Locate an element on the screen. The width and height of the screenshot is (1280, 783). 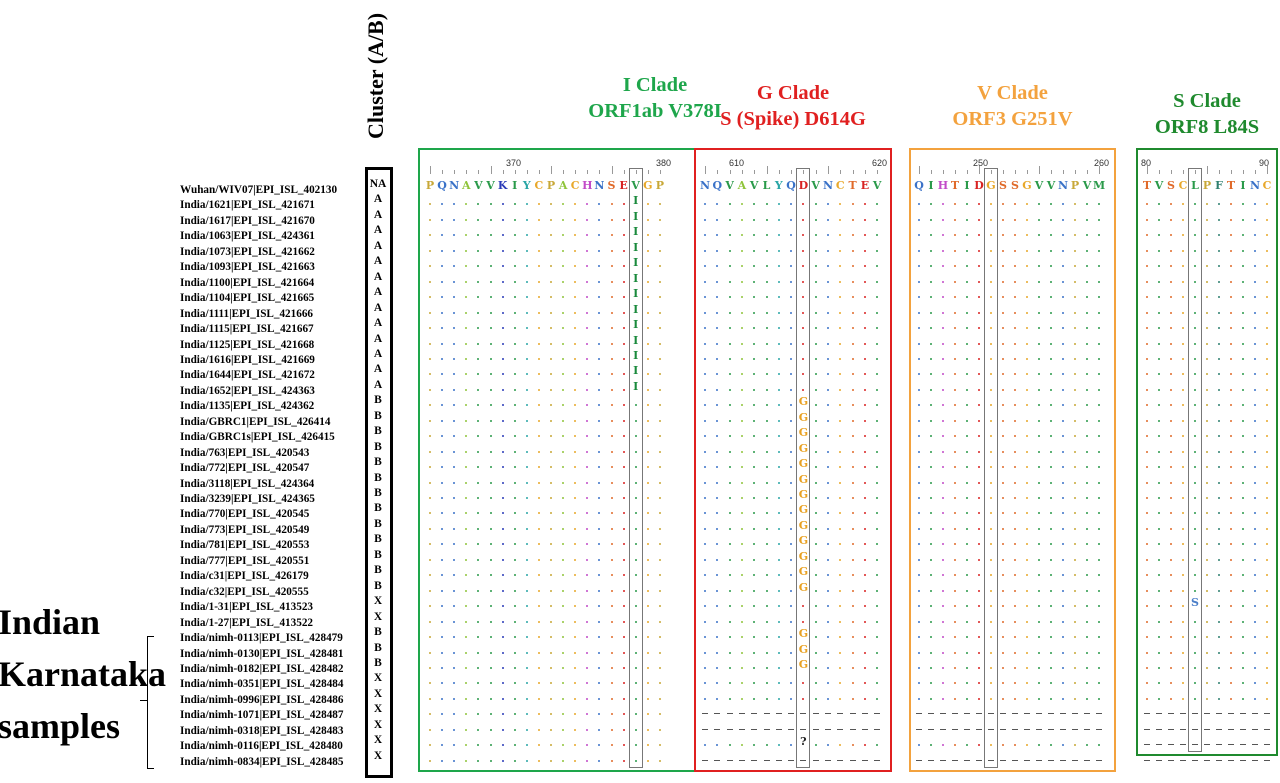
clade-mutation: ORF1ab V378I is located at coordinates (655, 111).